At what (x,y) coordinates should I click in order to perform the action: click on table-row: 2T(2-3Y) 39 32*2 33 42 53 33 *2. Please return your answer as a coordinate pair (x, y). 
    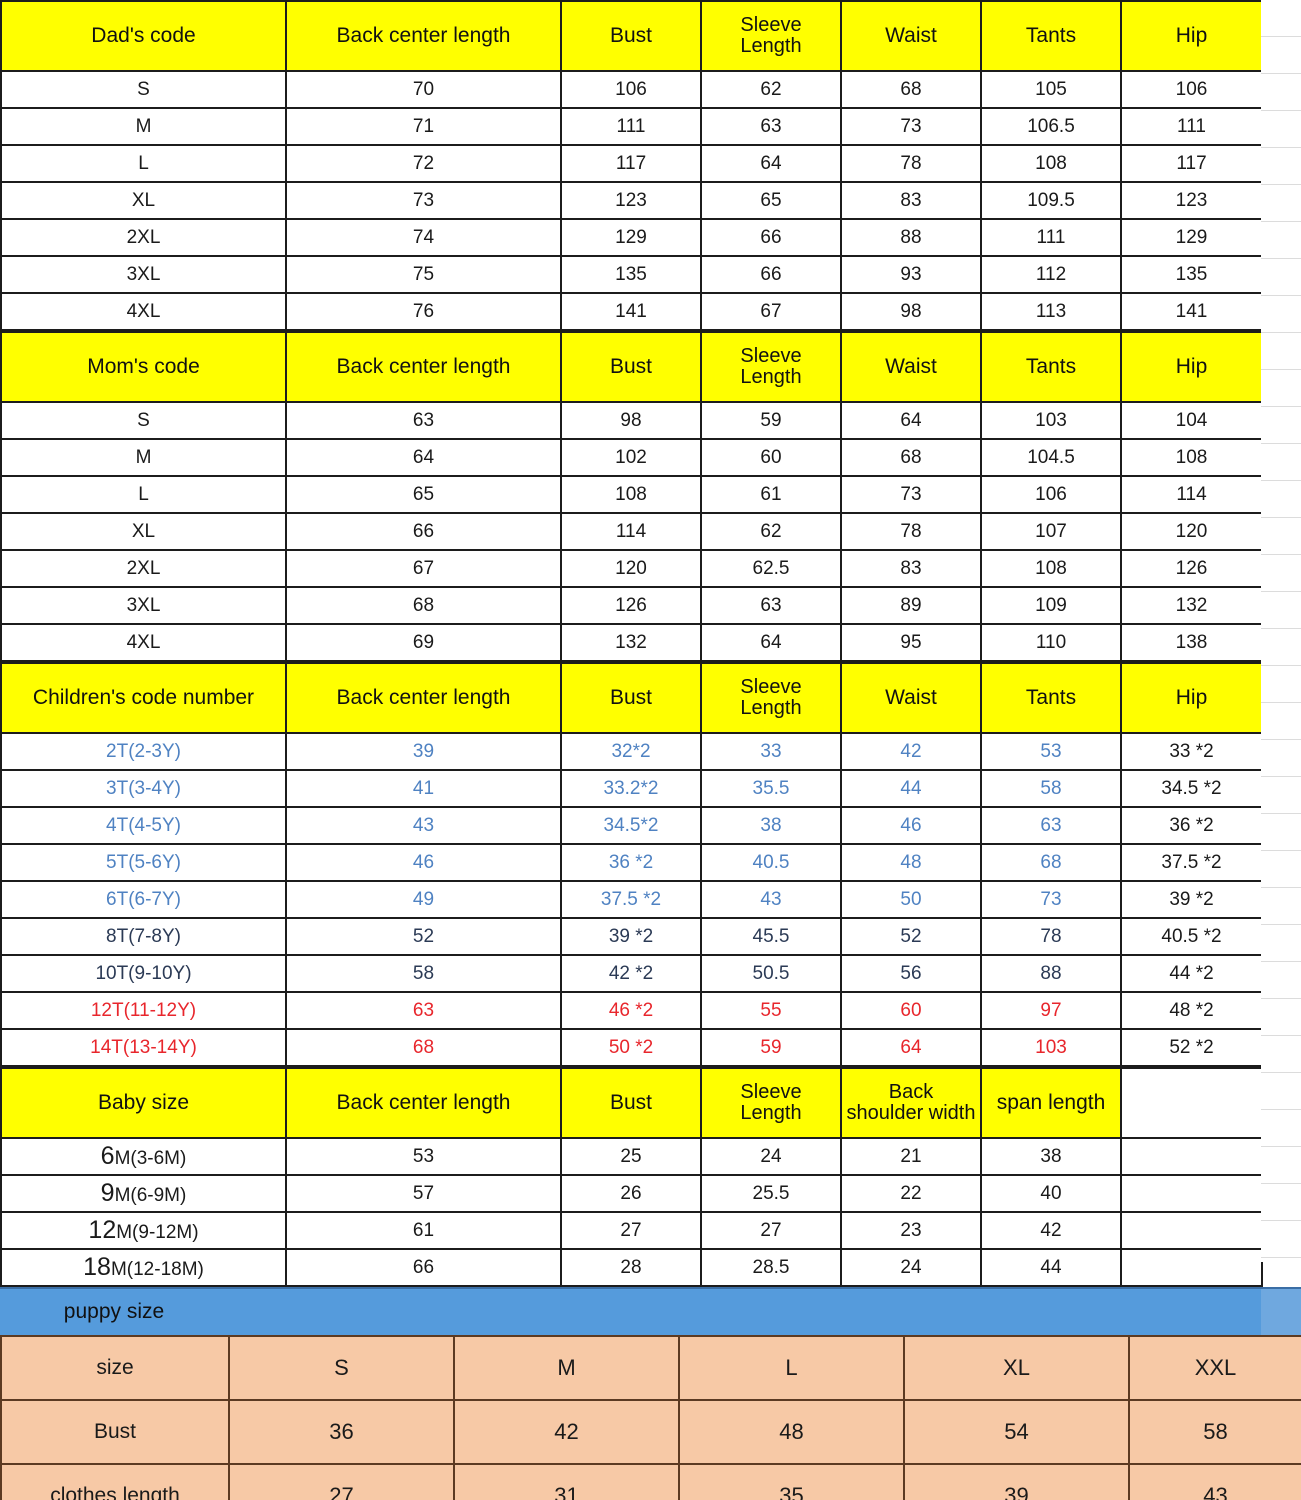
    Looking at the image, I should click on (631, 751).